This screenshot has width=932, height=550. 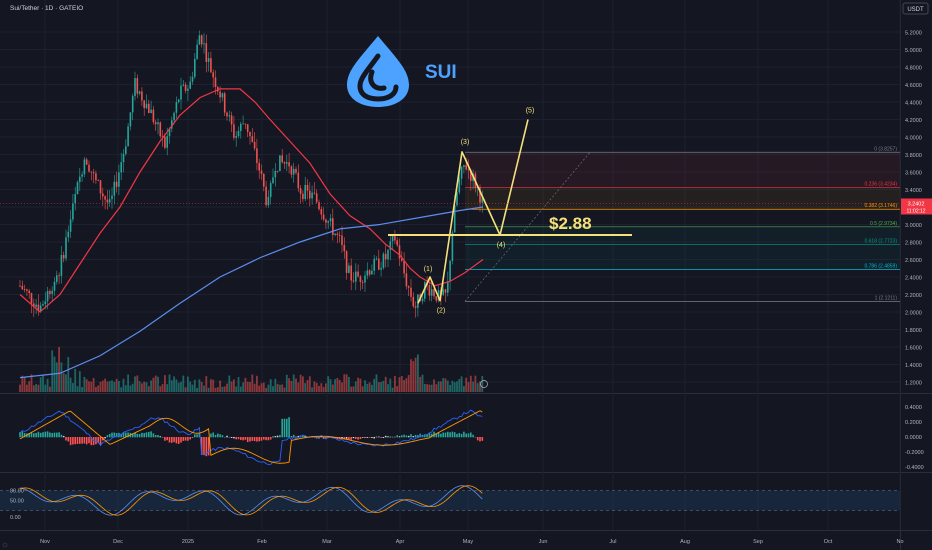 What do you see at coordinates (913, 174) in the screenshot?
I see `price-tick-label: 3.6000` at bounding box center [913, 174].